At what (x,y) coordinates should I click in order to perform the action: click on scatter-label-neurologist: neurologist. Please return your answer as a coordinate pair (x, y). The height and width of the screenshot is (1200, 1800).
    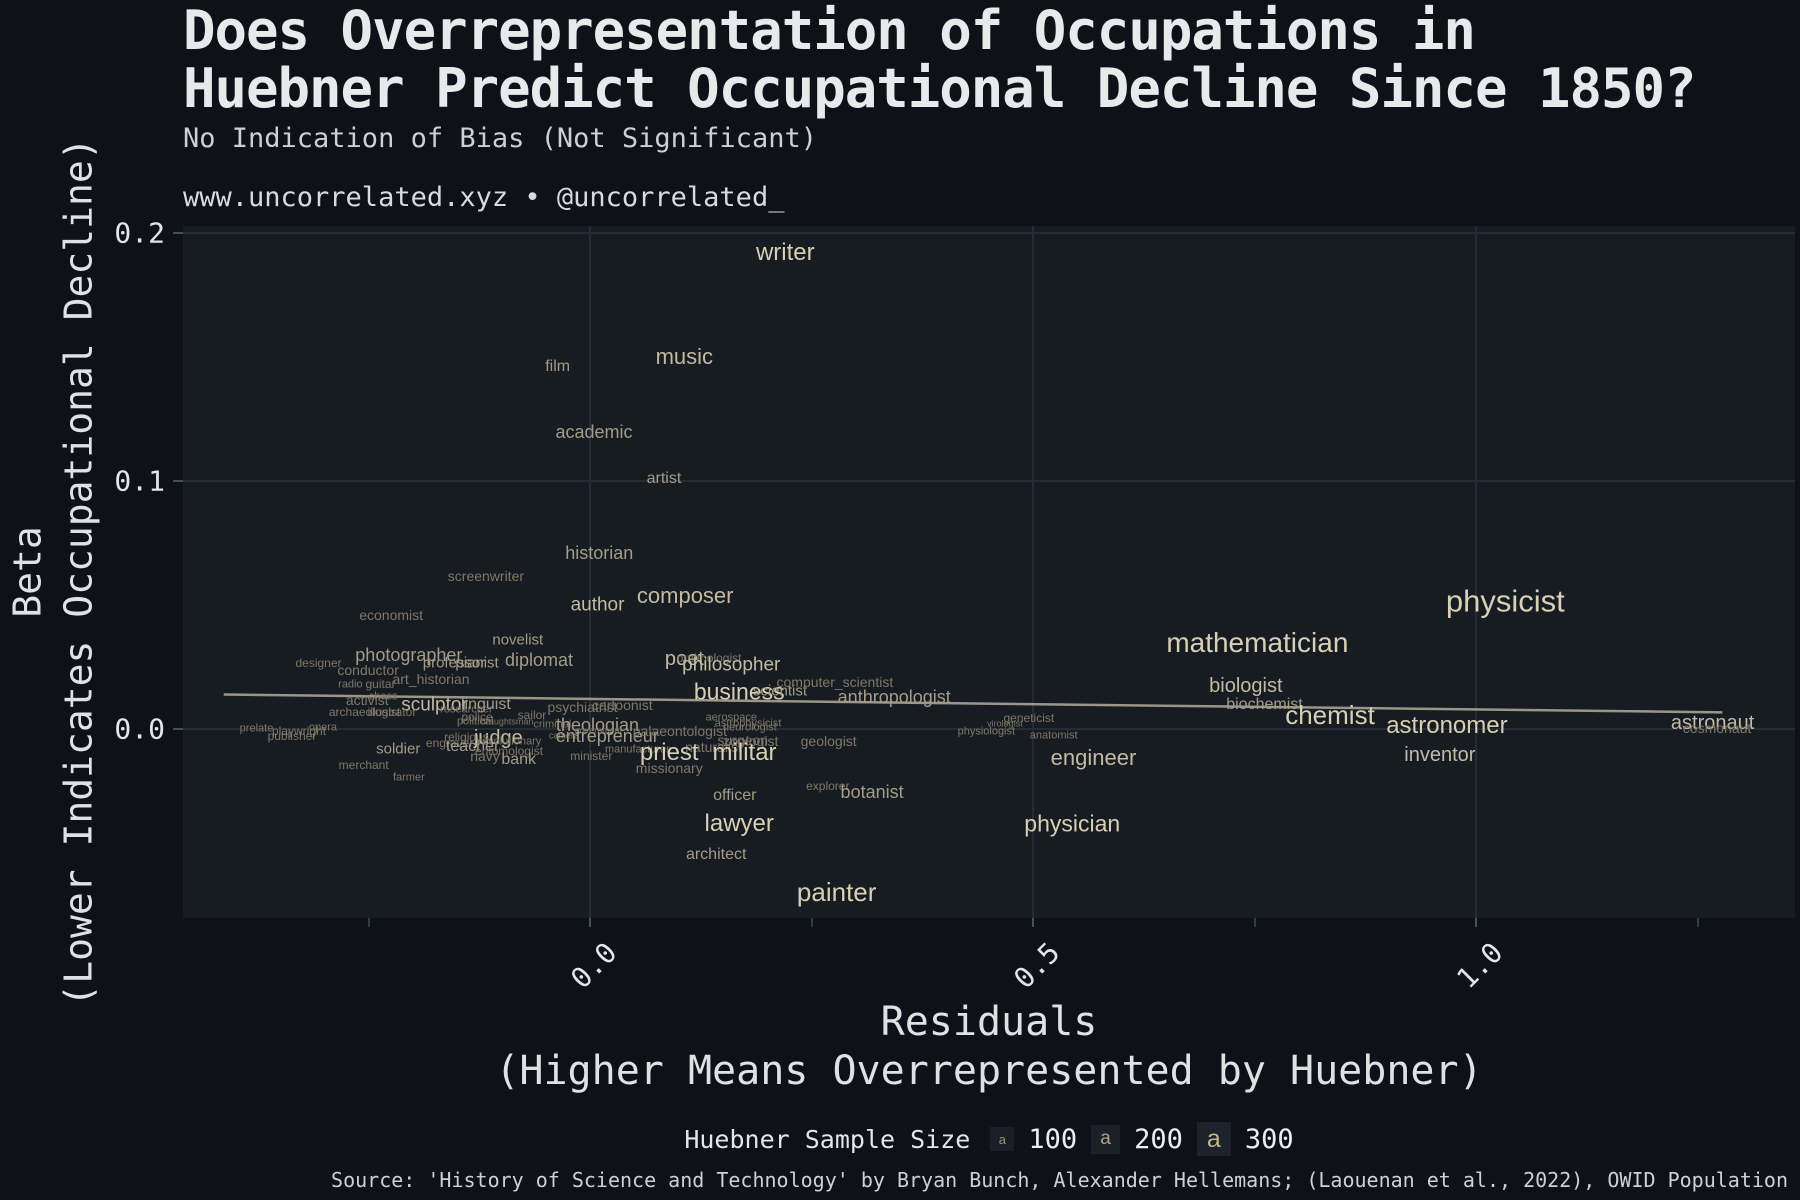
    Looking at the image, I should click on (749, 727).